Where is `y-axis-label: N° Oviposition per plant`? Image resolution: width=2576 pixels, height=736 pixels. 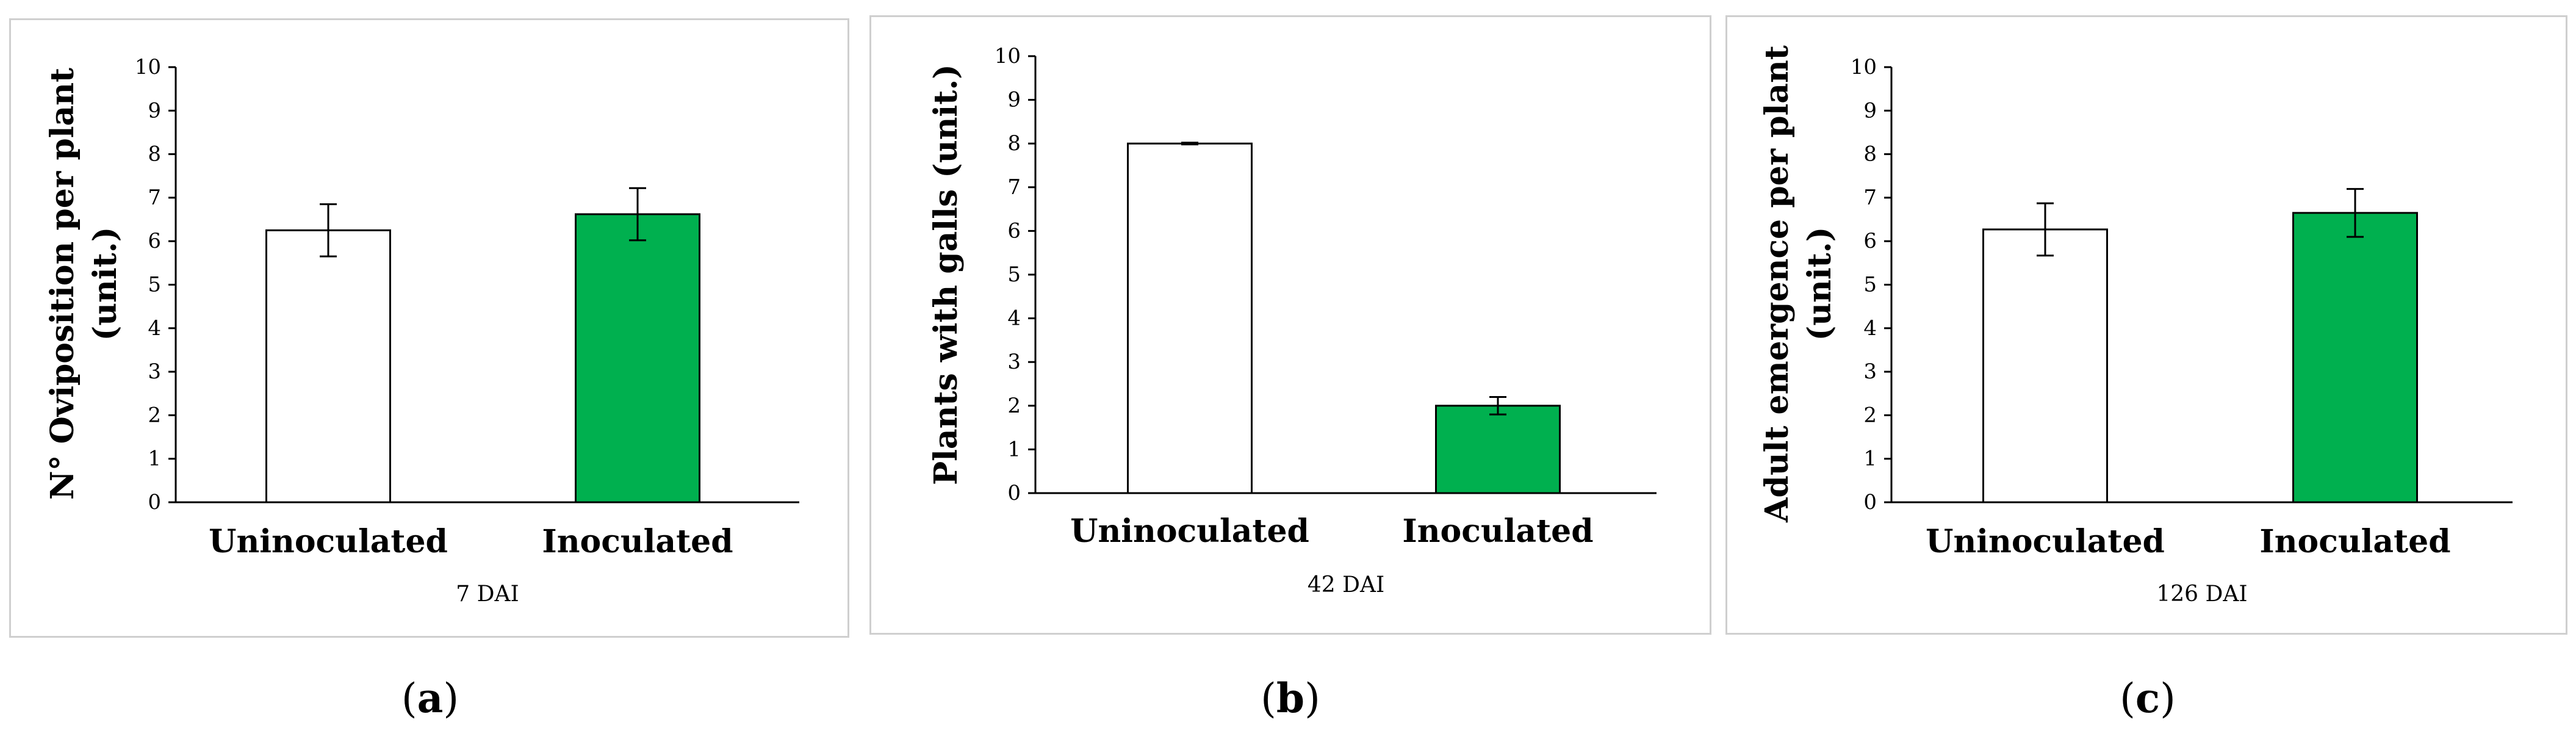 y-axis-label: N° Oviposition per plant is located at coordinates (62, 284).